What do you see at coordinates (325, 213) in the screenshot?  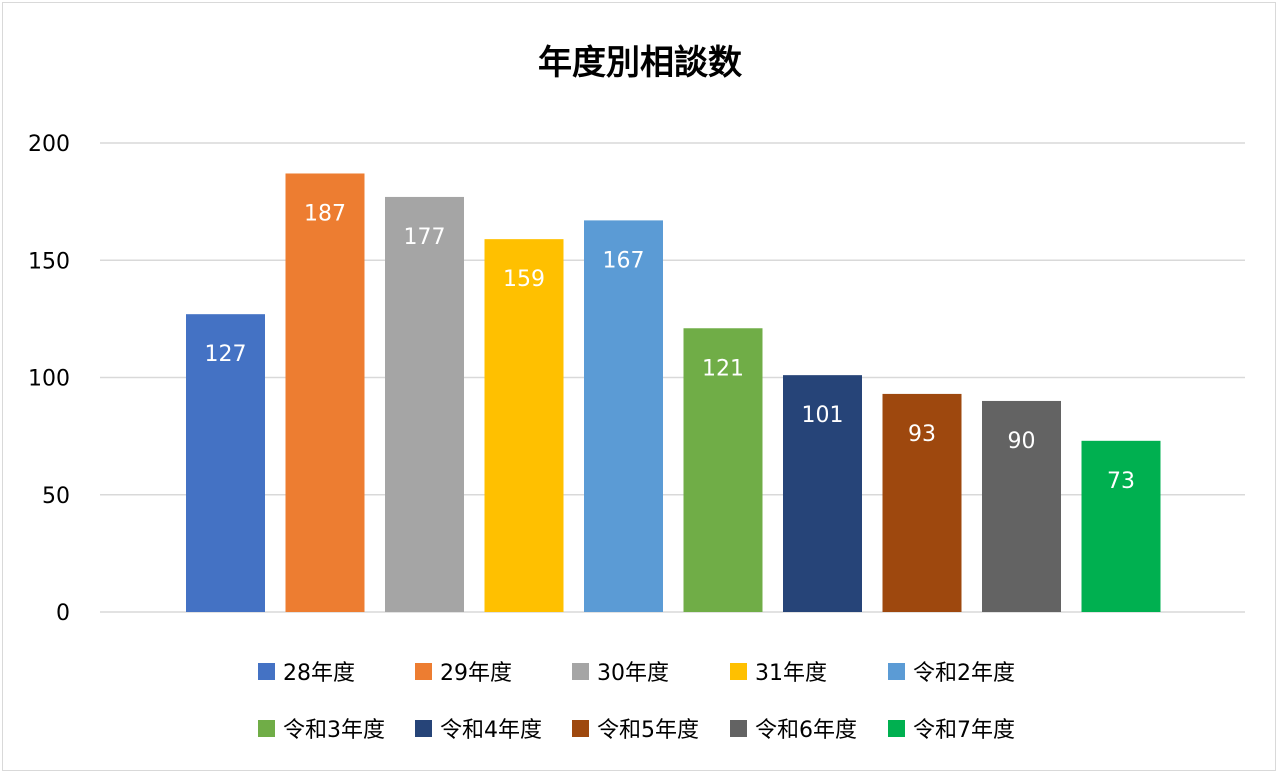 I see `bar-data-label: 187` at bounding box center [325, 213].